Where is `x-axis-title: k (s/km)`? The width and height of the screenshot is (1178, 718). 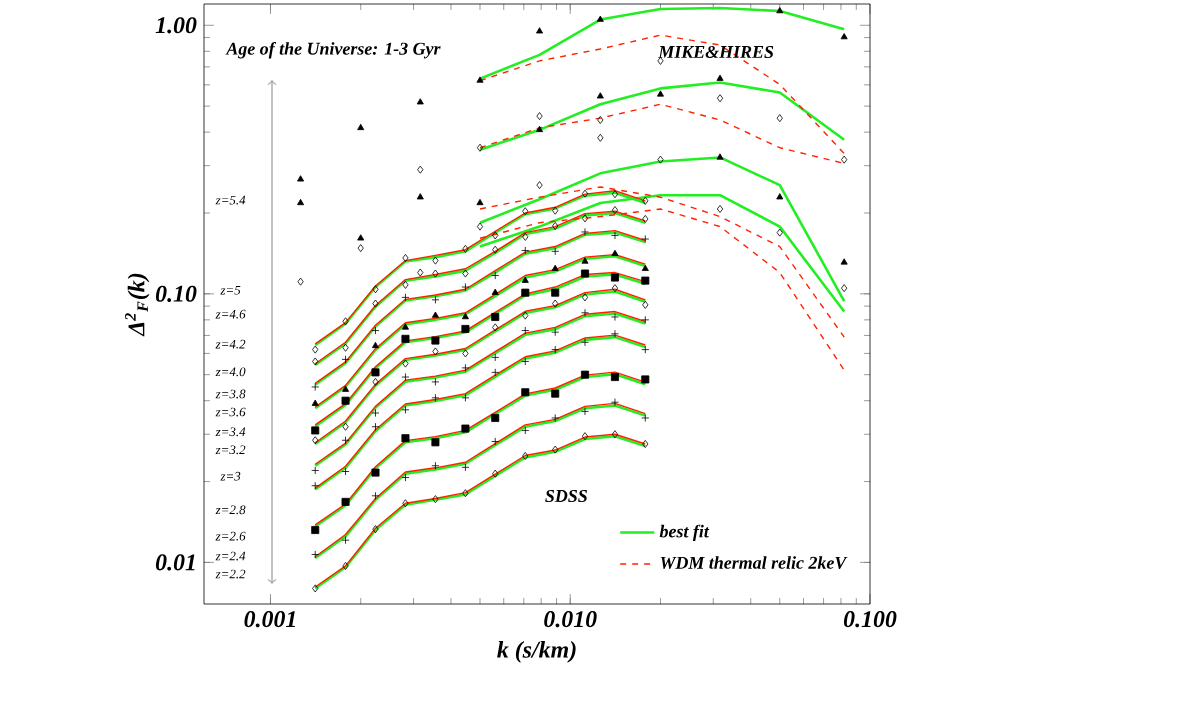
x-axis-title: k (s/km) is located at coordinates (536, 651).